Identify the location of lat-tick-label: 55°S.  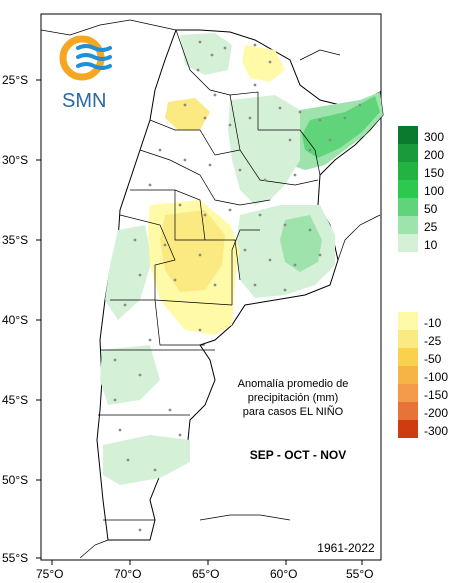
(15, 558).